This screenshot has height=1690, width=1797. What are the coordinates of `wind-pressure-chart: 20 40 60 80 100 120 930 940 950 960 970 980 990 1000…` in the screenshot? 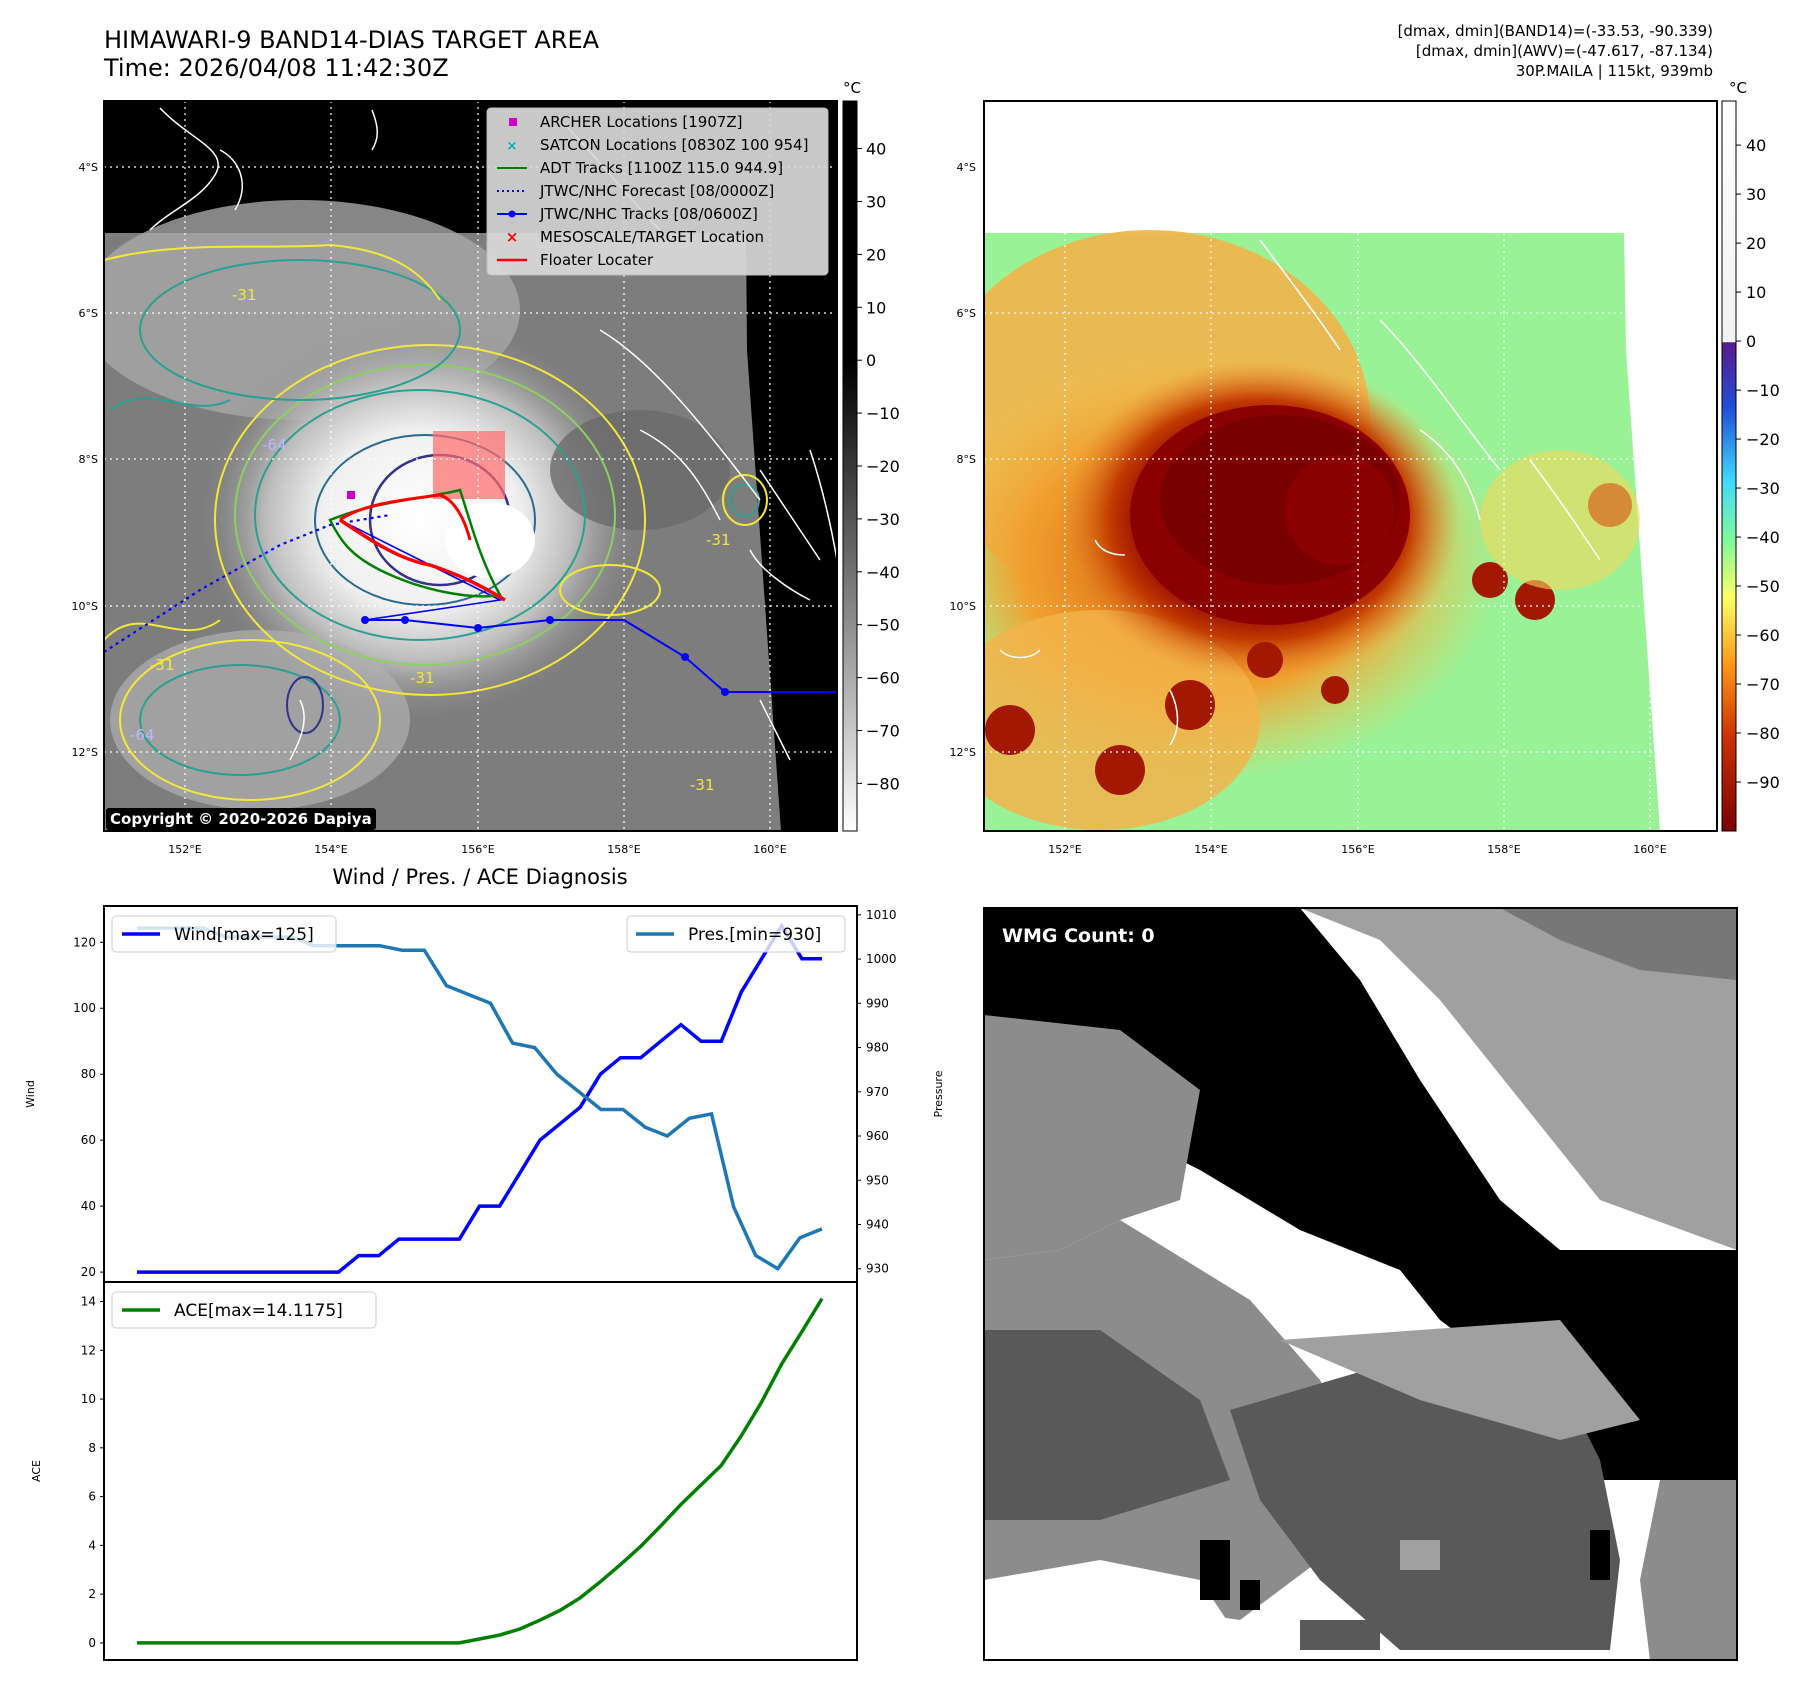 It's located at (484, 1094).